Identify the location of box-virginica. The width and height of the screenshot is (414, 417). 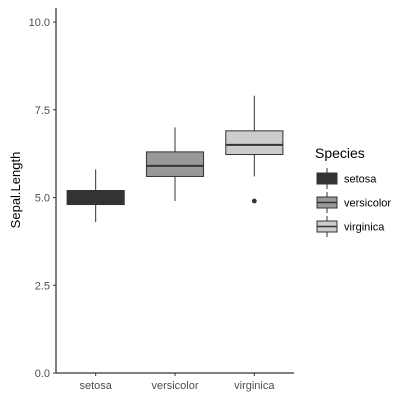
(254, 149).